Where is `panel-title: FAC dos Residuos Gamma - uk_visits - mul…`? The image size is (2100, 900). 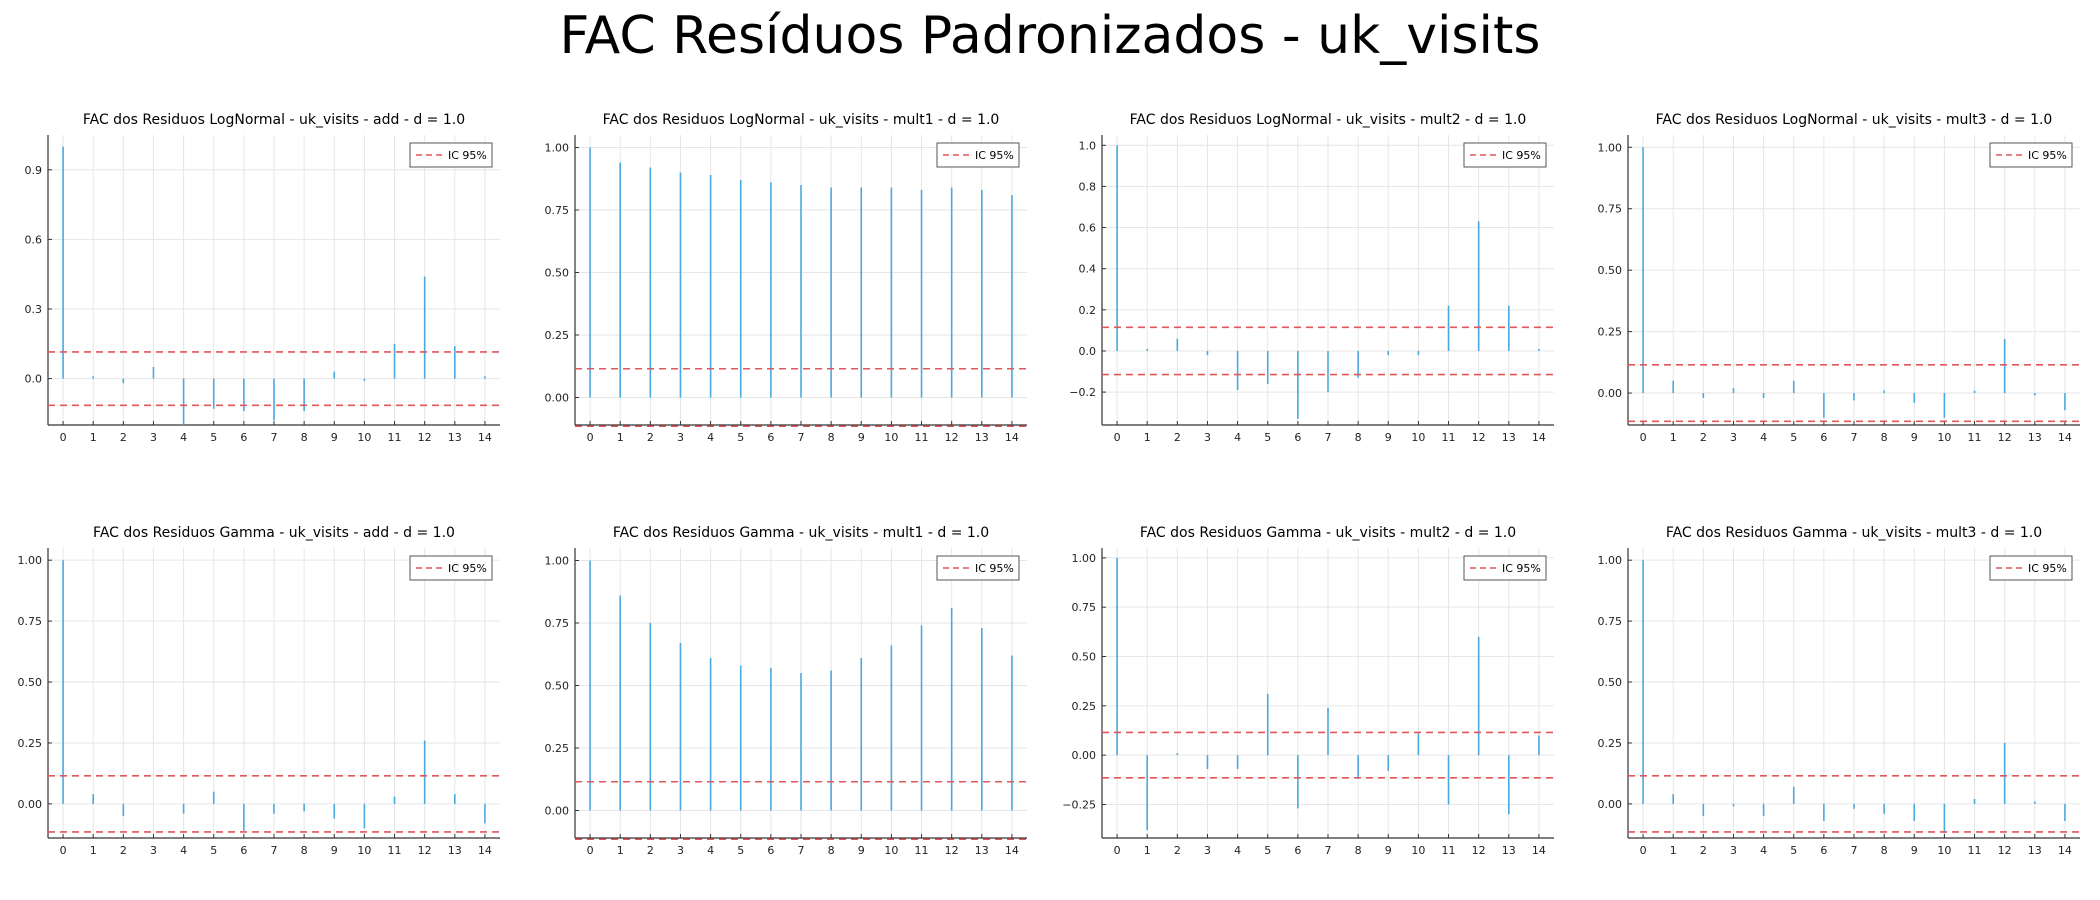 panel-title: FAC dos Residuos Gamma - uk_visits - mul… is located at coordinates (801, 533).